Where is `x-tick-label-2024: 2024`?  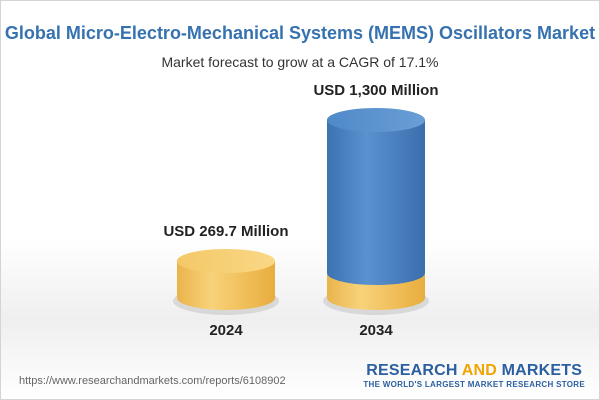 x-tick-label-2024: 2024 is located at coordinates (226, 330).